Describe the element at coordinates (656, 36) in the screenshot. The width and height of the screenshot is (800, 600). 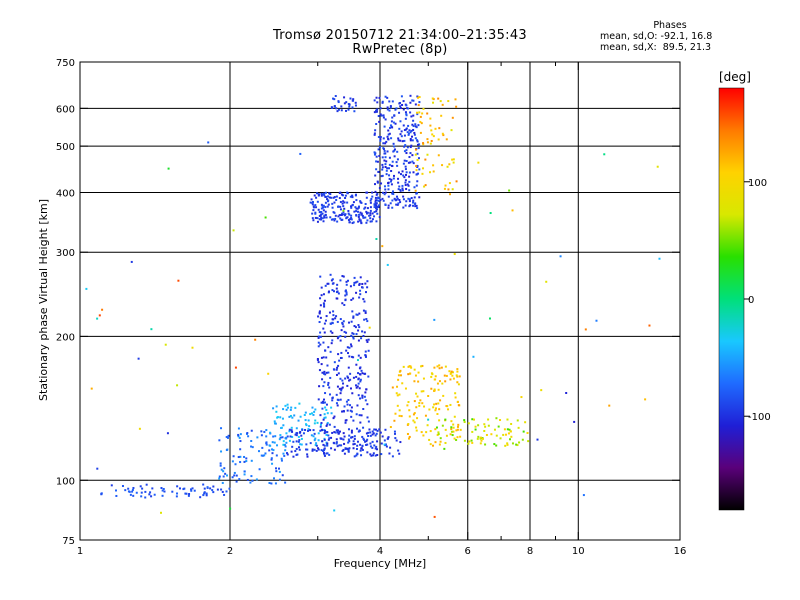
I see `phase-stats-o: mean, sd,O: -92.1, 16.8` at that location.